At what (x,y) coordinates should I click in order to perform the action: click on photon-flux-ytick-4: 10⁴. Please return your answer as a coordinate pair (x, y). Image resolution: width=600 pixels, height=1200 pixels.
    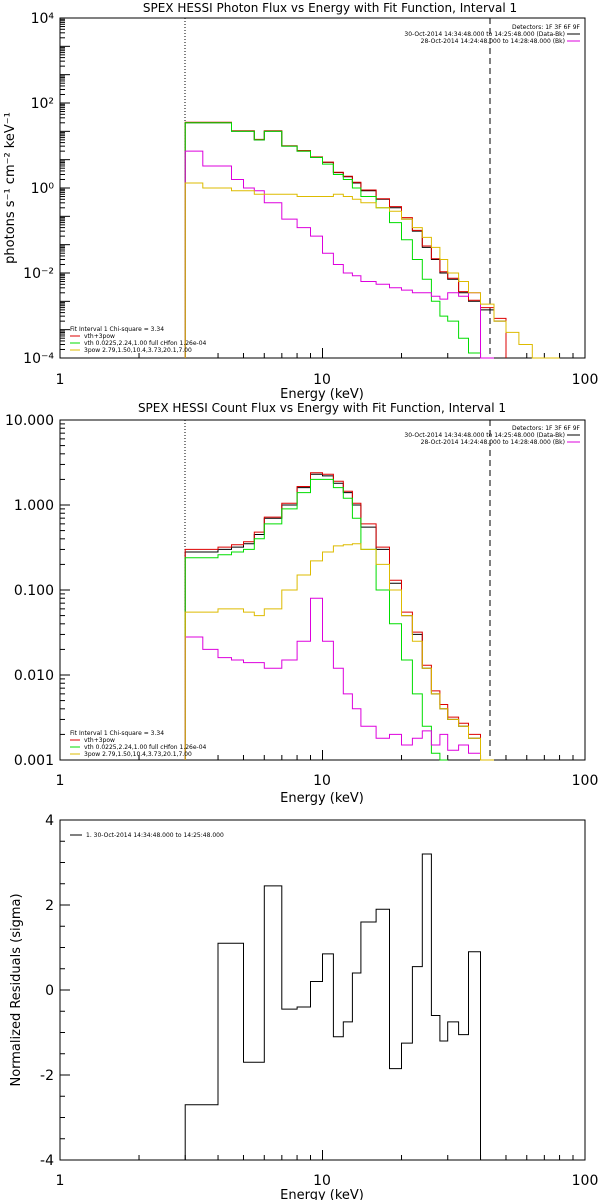
    Looking at the image, I should click on (43, 19).